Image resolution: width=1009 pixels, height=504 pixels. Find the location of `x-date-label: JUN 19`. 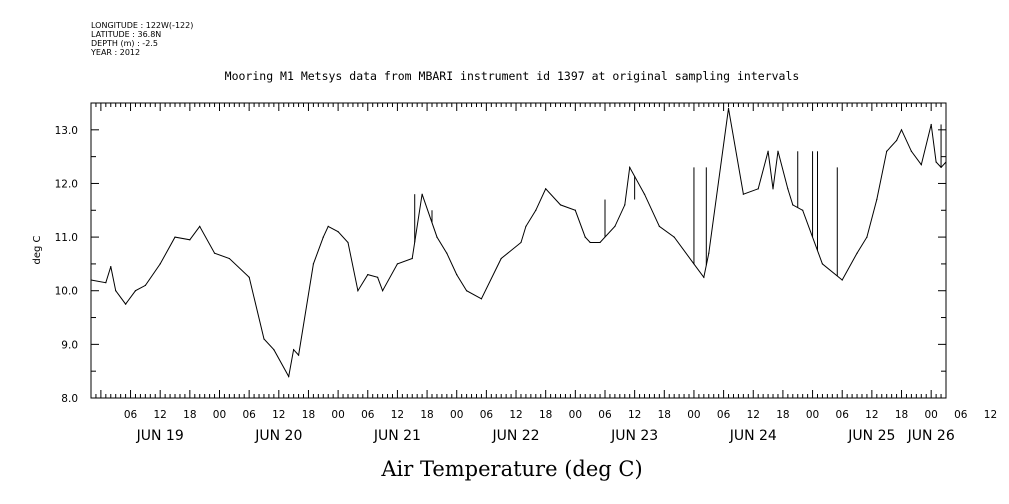

x-date-label: JUN 19 is located at coordinates (160, 436).